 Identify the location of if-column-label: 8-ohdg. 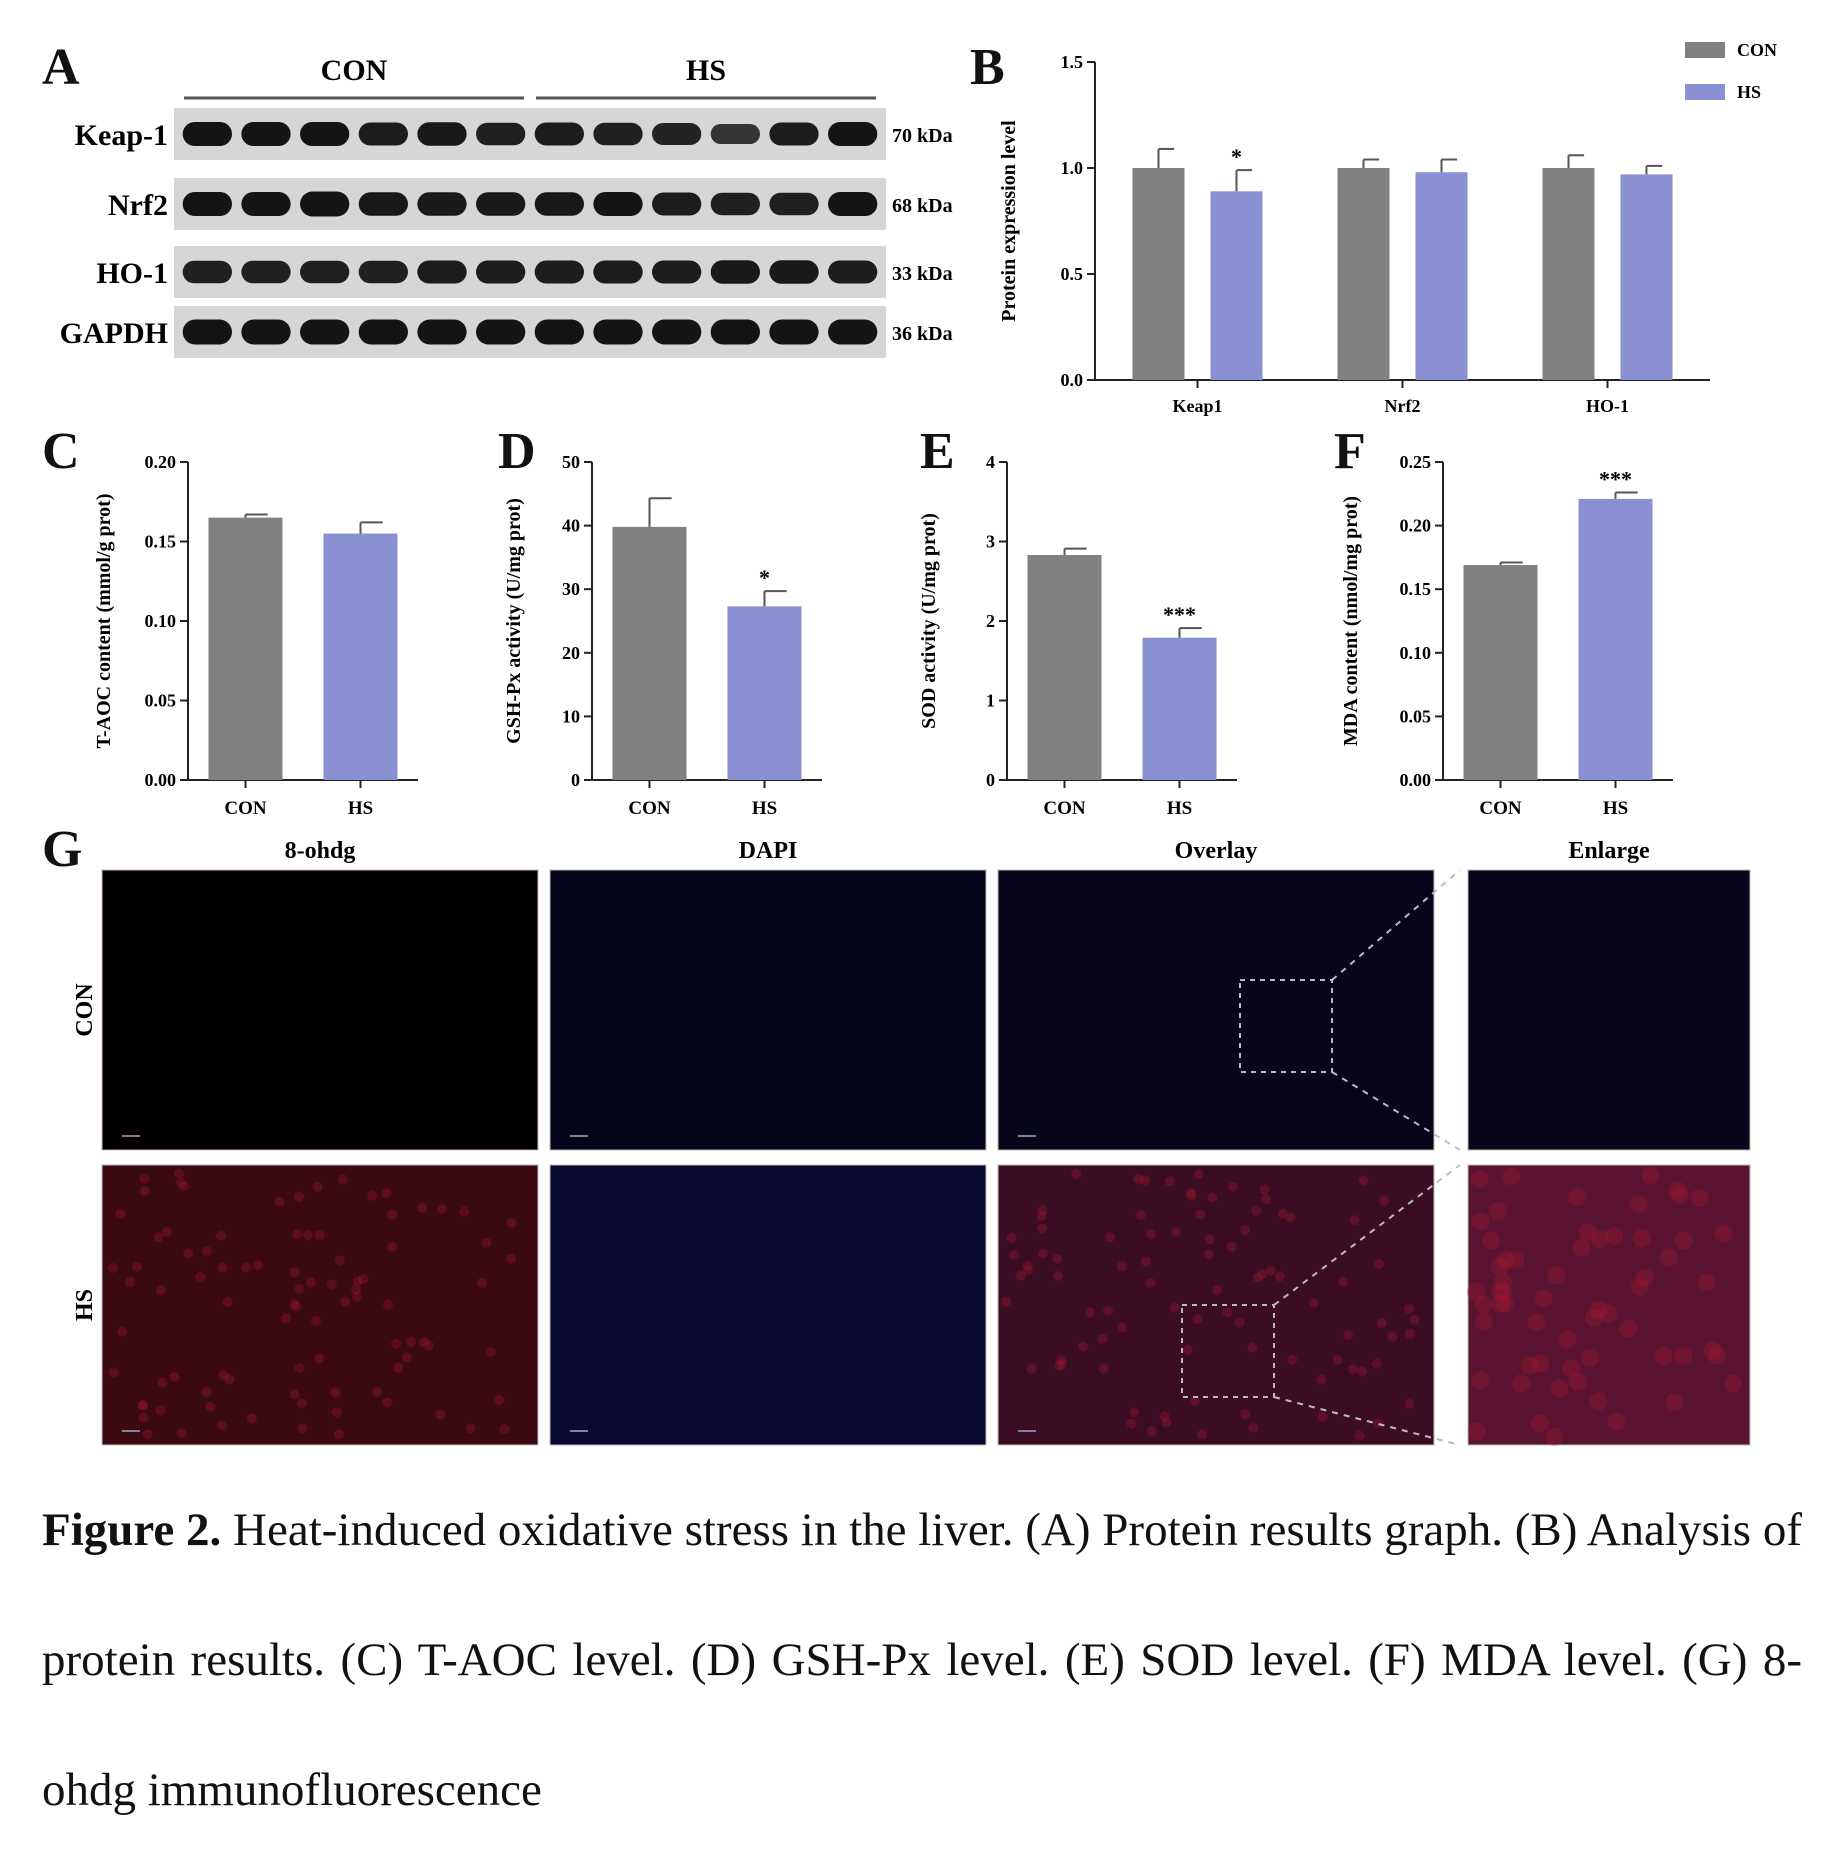
(320, 851).